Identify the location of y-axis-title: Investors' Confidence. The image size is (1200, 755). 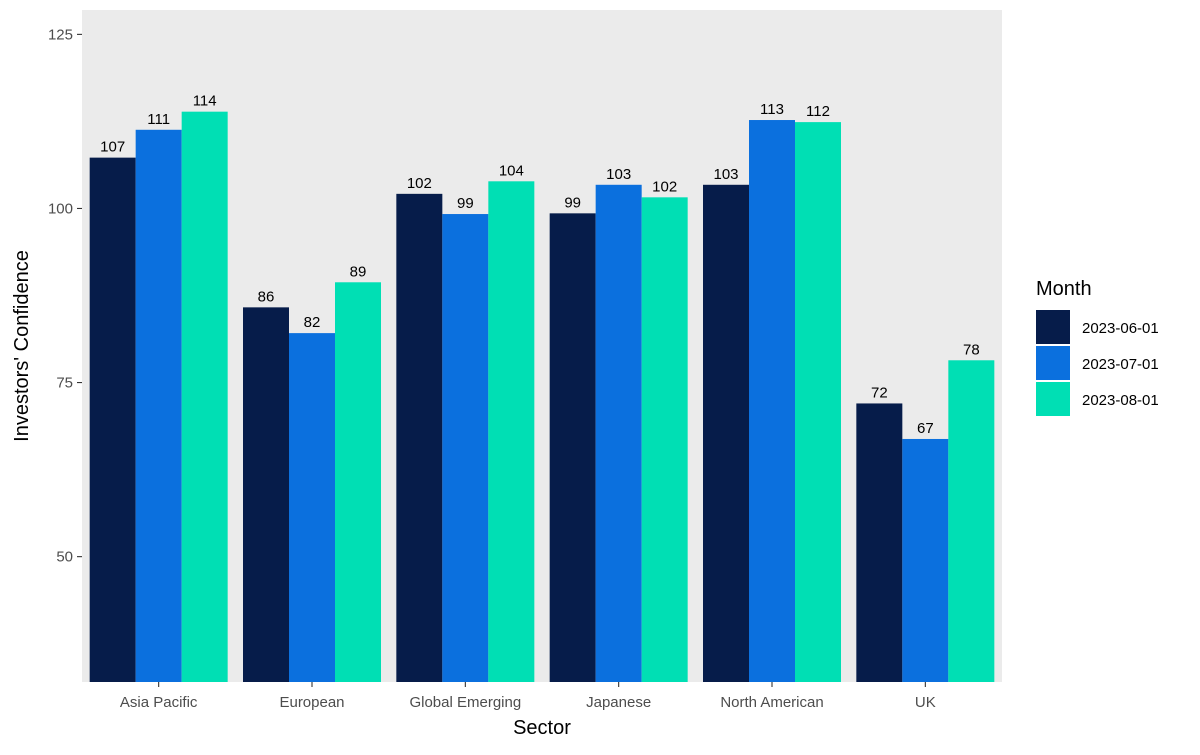
(22, 346).